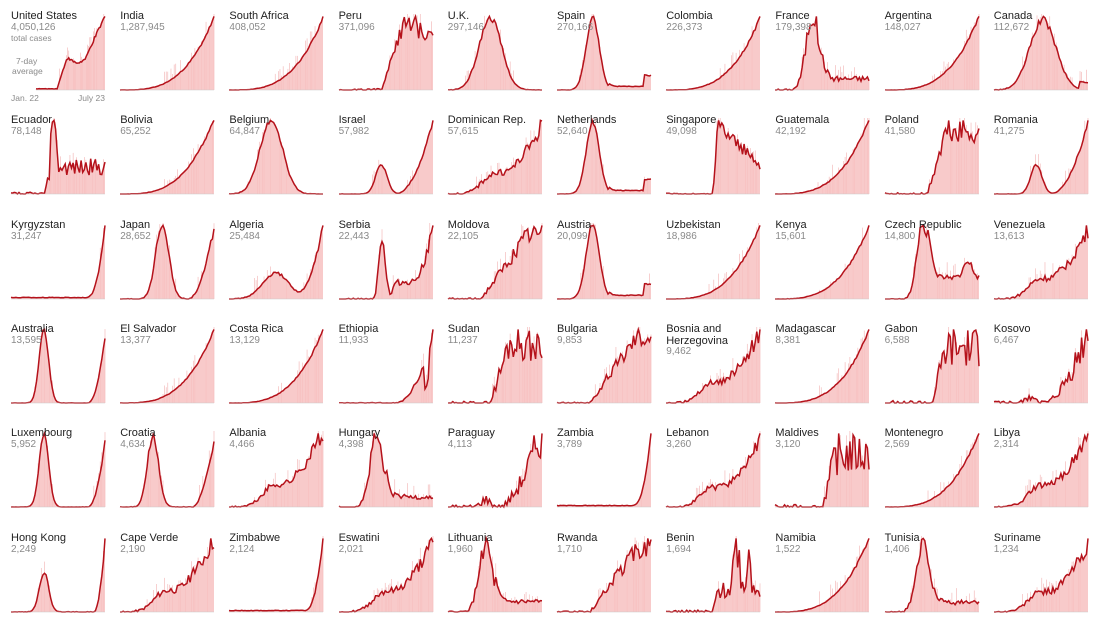 This screenshot has height=624, width=1100. What do you see at coordinates (680, 537) in the screenshot?
I see `country-name: Benin` at bounding box center [680, 537].